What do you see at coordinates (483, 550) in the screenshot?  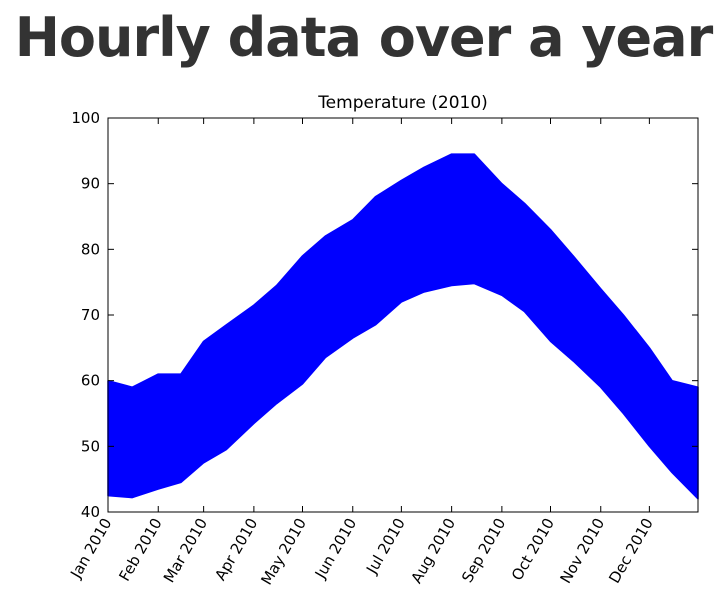 I see `x-tick-label-8: Sep 2010` at bounding box center [483, 550].